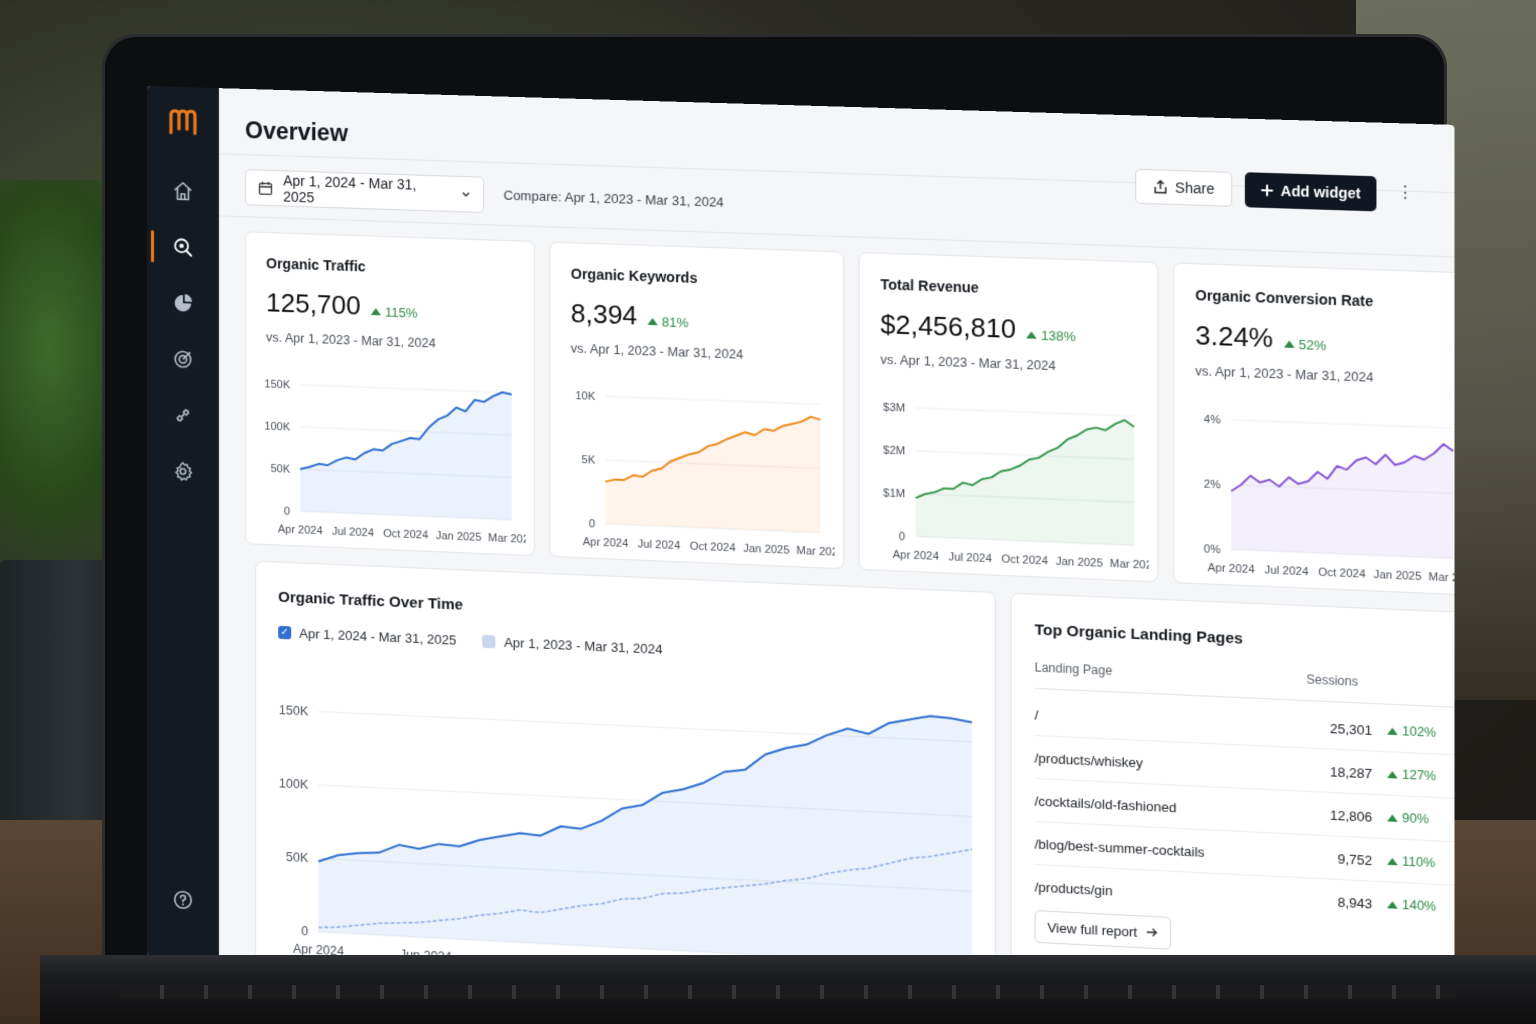  I want to click on checkbox-checked-icon: ✓, so click(284, 633).